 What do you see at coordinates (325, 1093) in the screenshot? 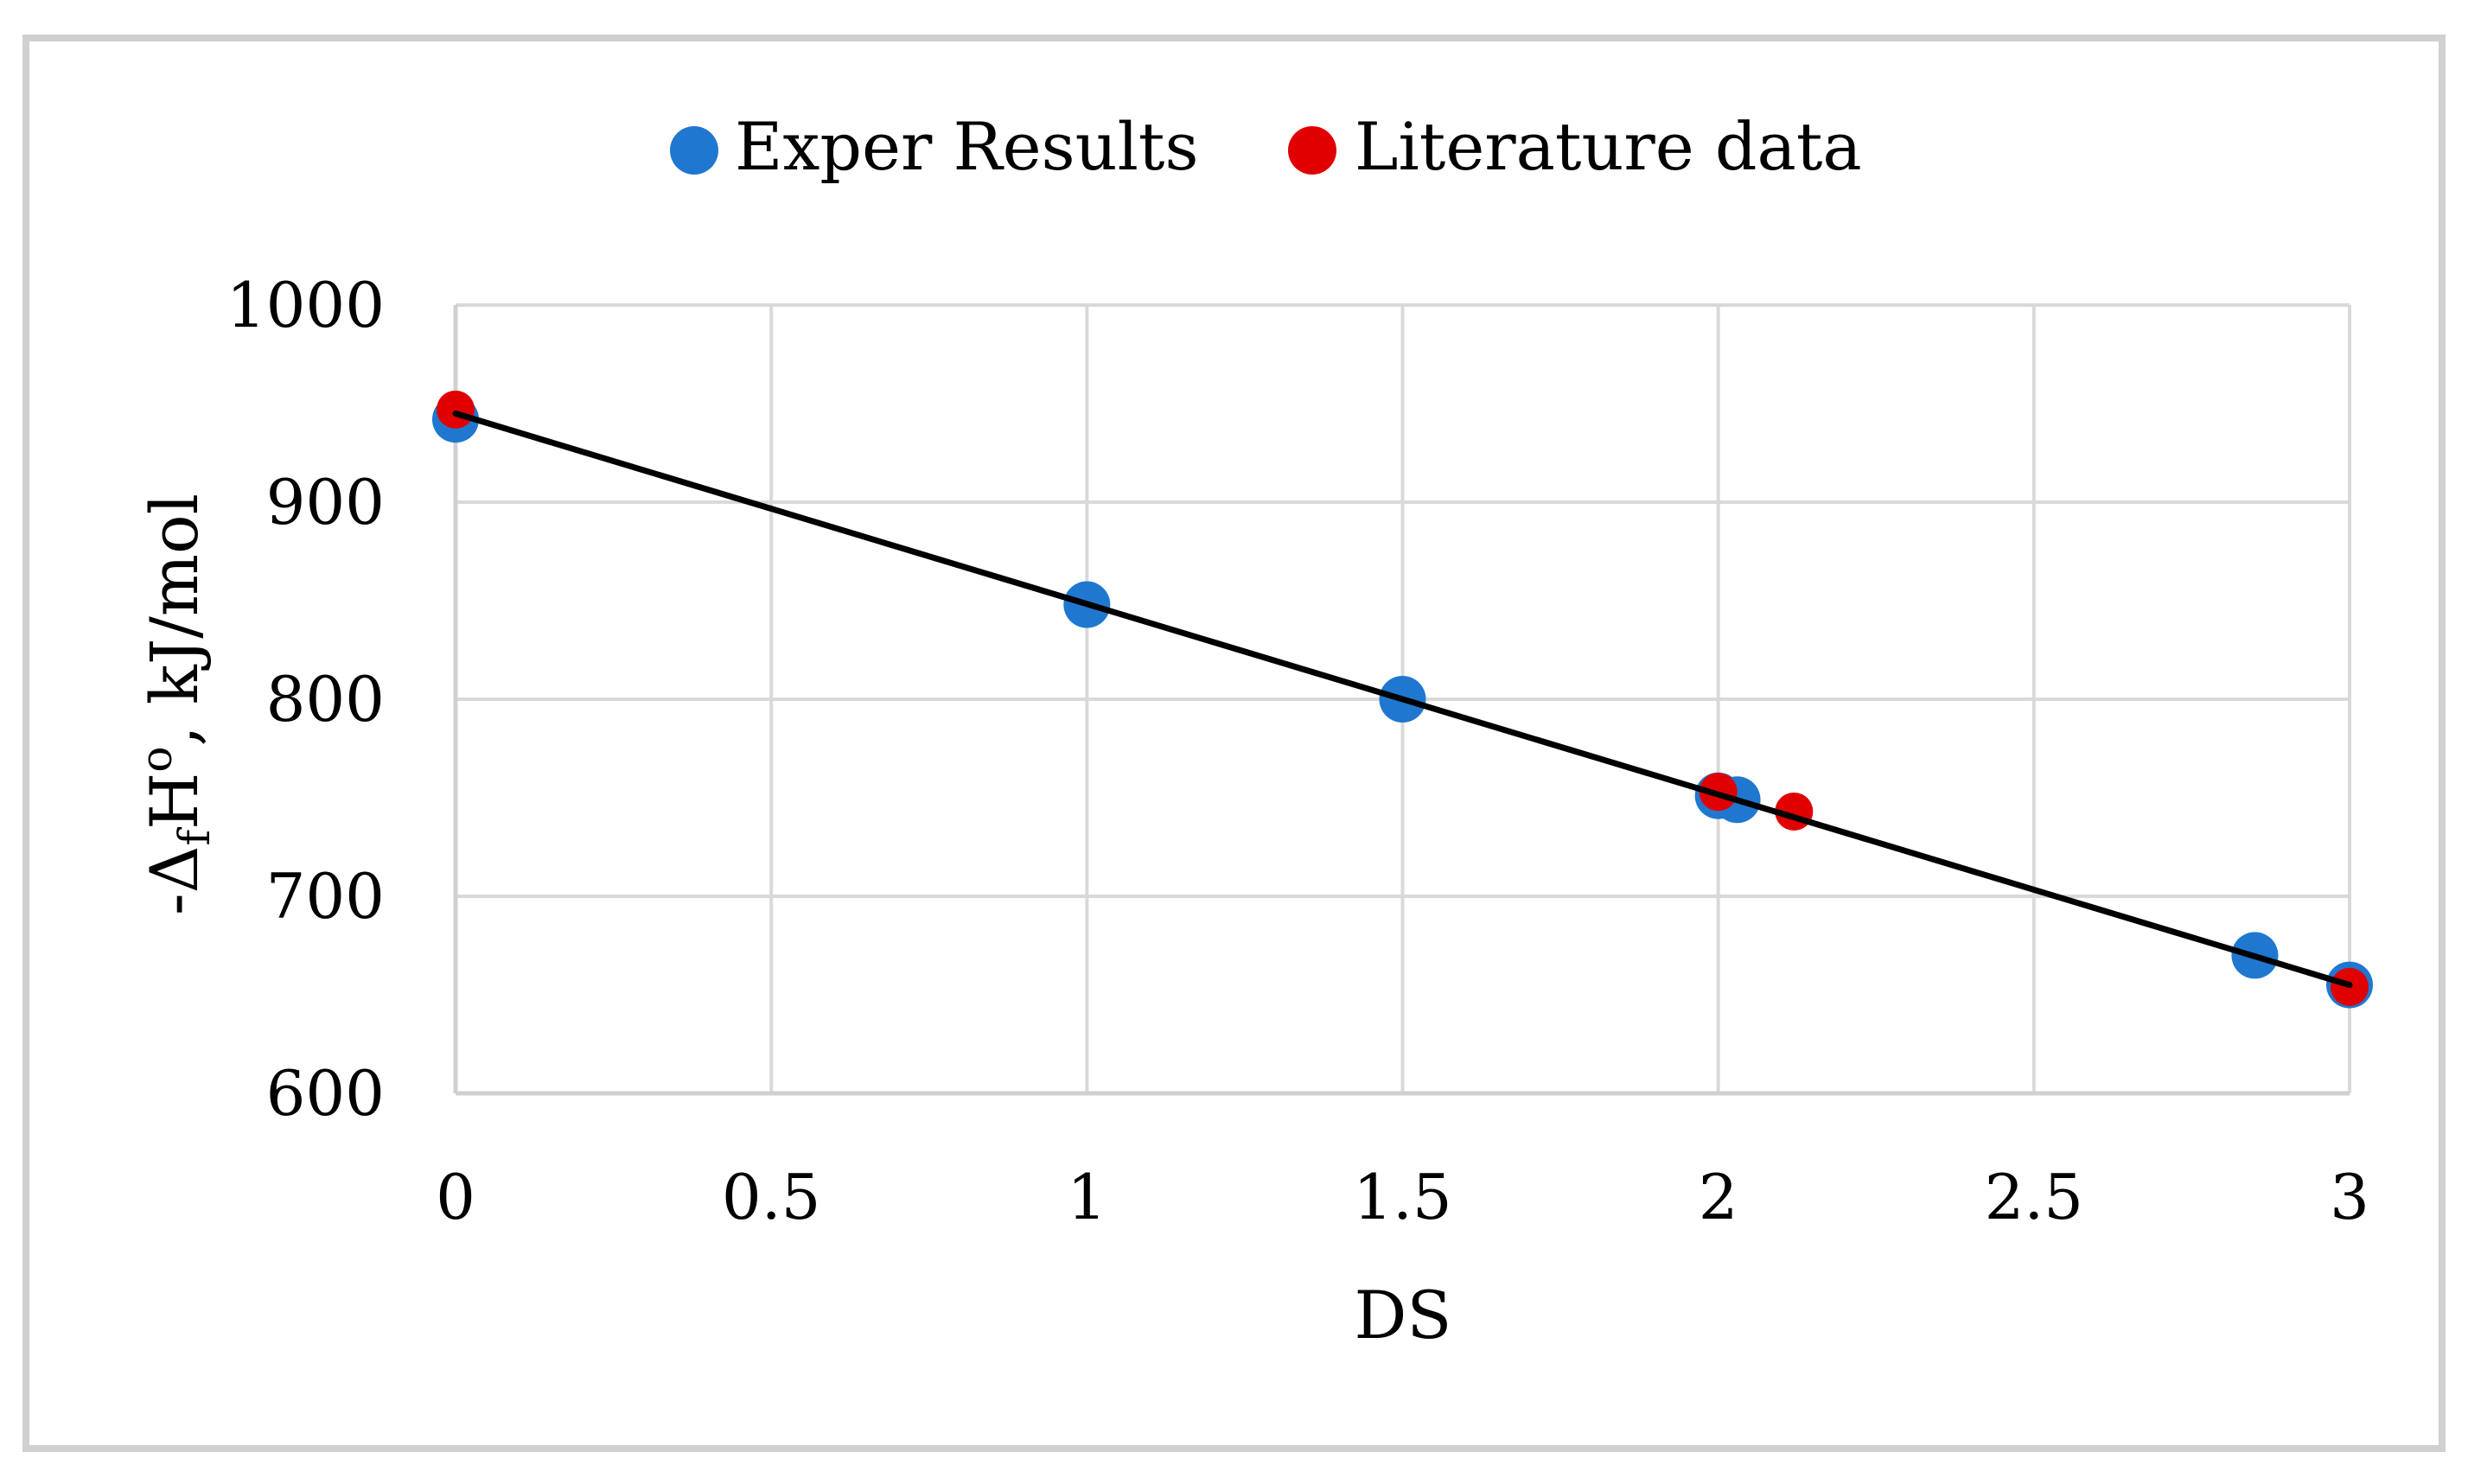
I see `y-tick-label-0: 600` at bounding box center [325, 1093].